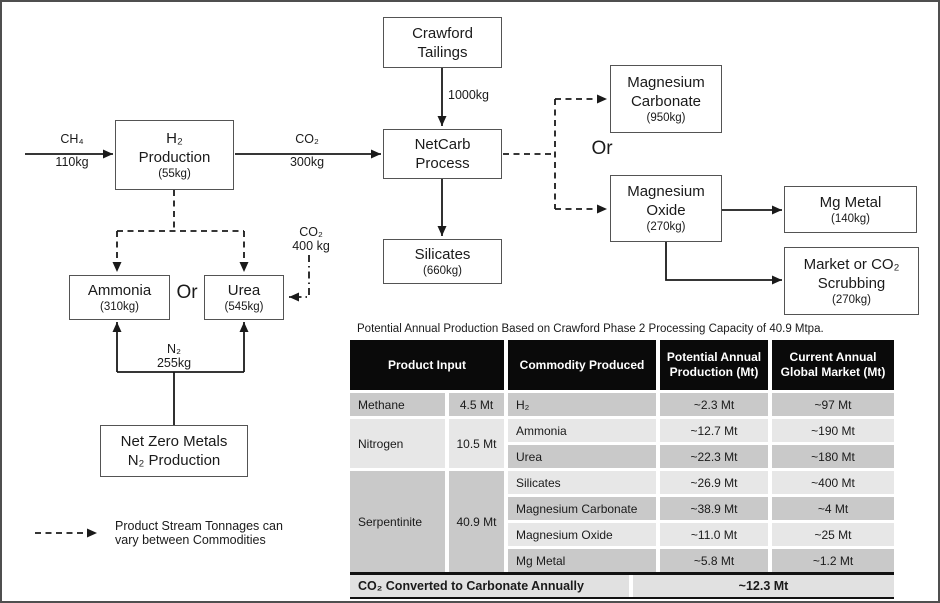 This screenshot has width=940, height=603. I want to click on label-ch4-input: CH₄ 110kg, so click(72, 151).